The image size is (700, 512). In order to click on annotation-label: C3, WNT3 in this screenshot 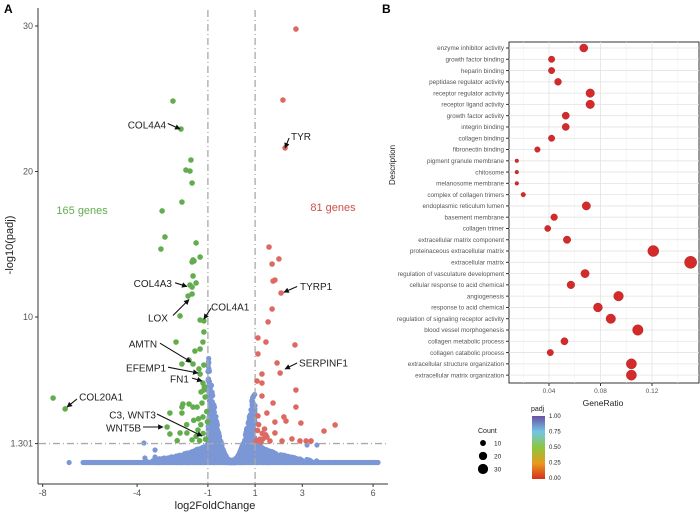, I will do `click(132, 416)`.